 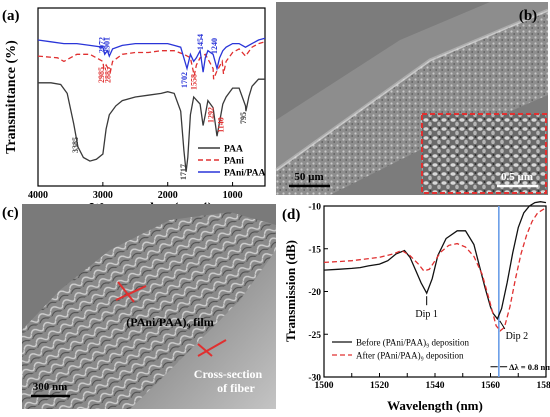 I want to click on panel-d-x-tick-label: 1580, so click(x=543, y=386).